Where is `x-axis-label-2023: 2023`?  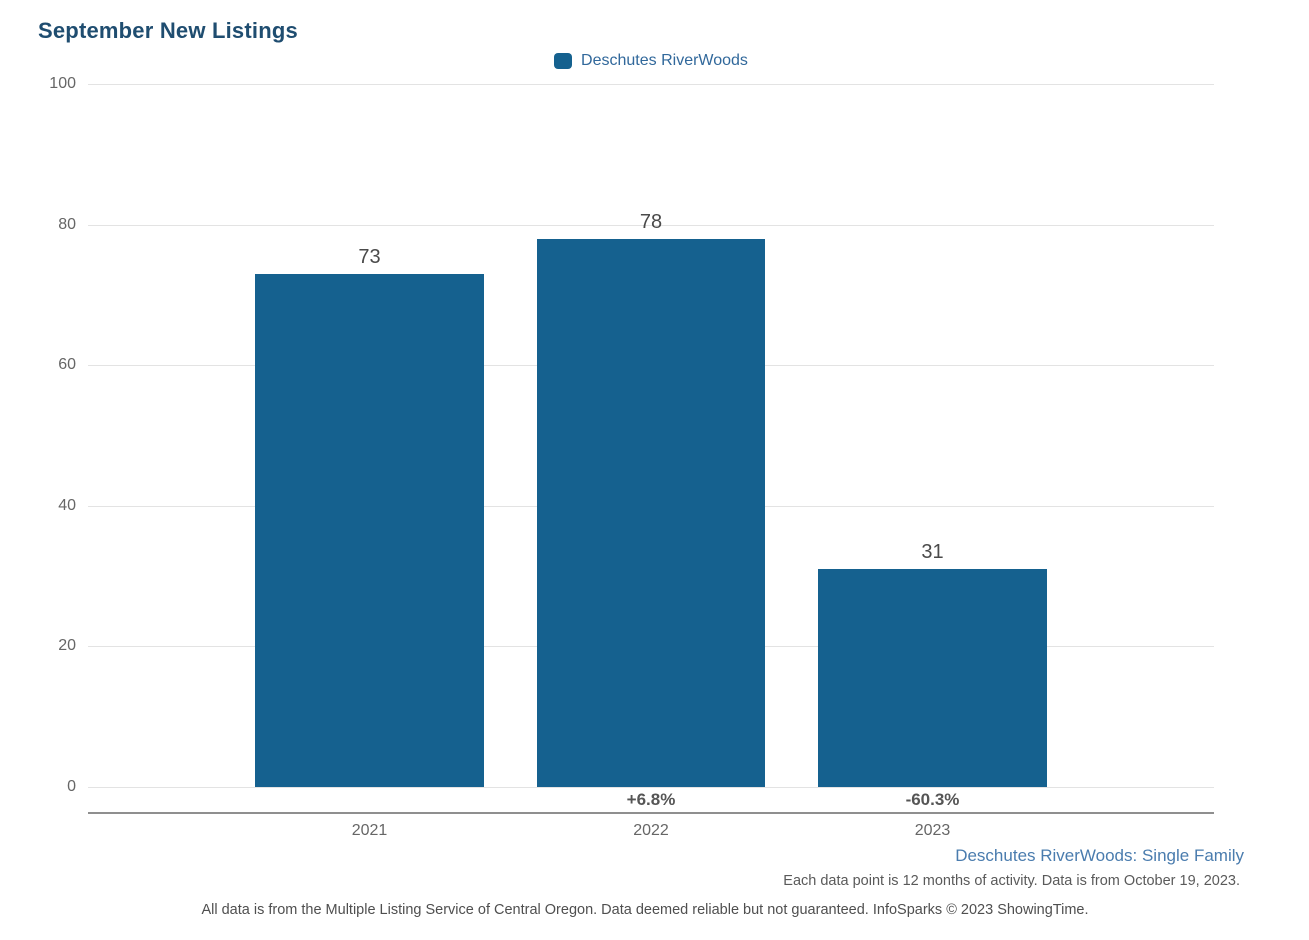 x-axis-label-2023: 2023 is located at coordinates (932, 830).